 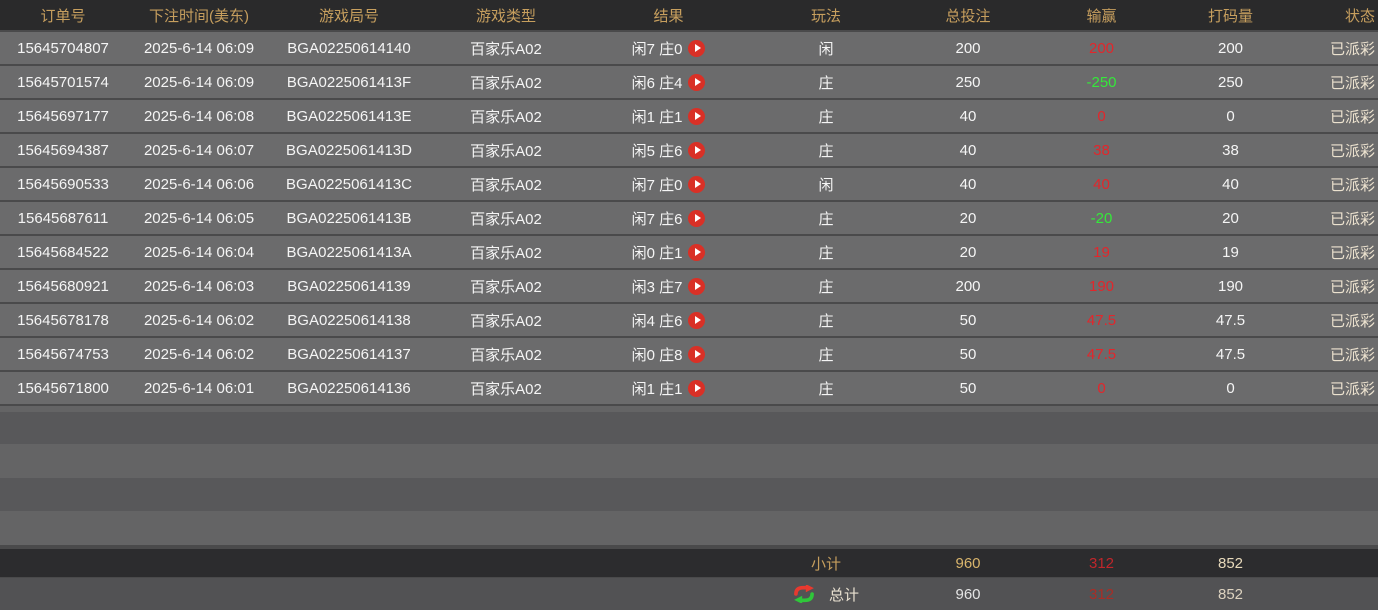 What do you see at coordinates (968, 48) in the screenshot?
I see `total-bet-cell: 200` at bounding box center [968, 48].